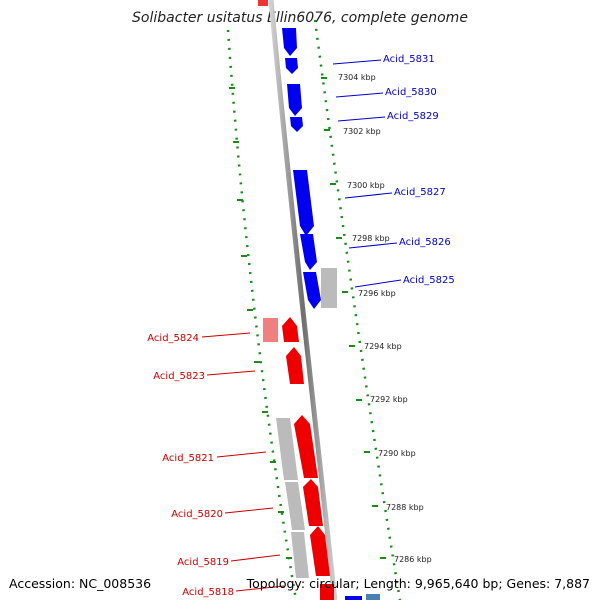  I want to click on reverse-strand-genes, so click(298, 458).